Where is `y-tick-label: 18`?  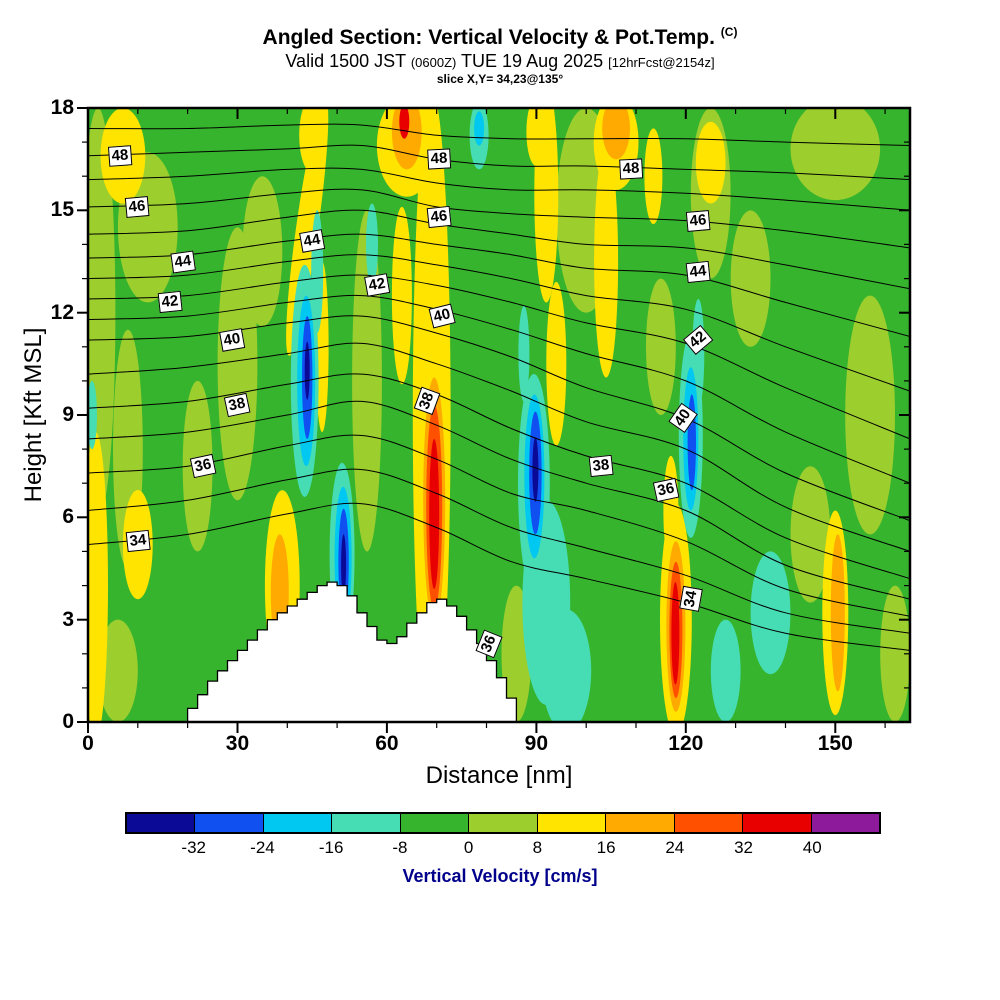 y-tick-label: 18 is located at coordinates (62, 107).